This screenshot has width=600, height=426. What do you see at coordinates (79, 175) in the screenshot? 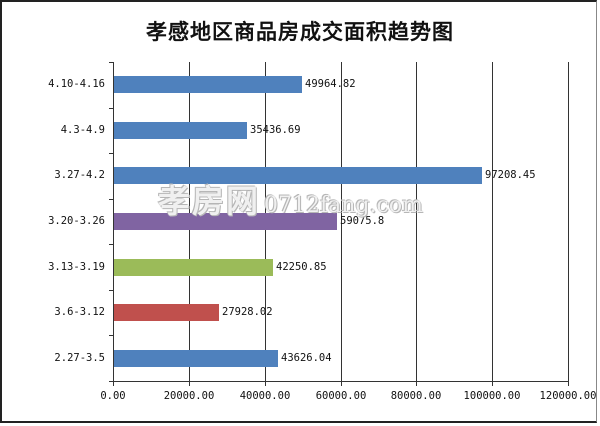
I see `category-label: 3.27-4.2` at bounding box center [79, 175].